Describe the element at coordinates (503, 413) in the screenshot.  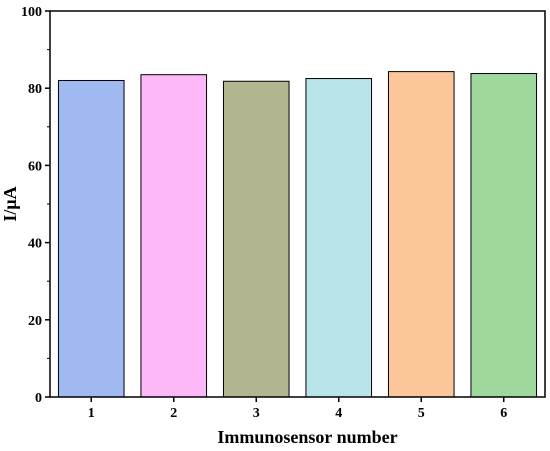
I see `x-tick-label: 6` at that location.